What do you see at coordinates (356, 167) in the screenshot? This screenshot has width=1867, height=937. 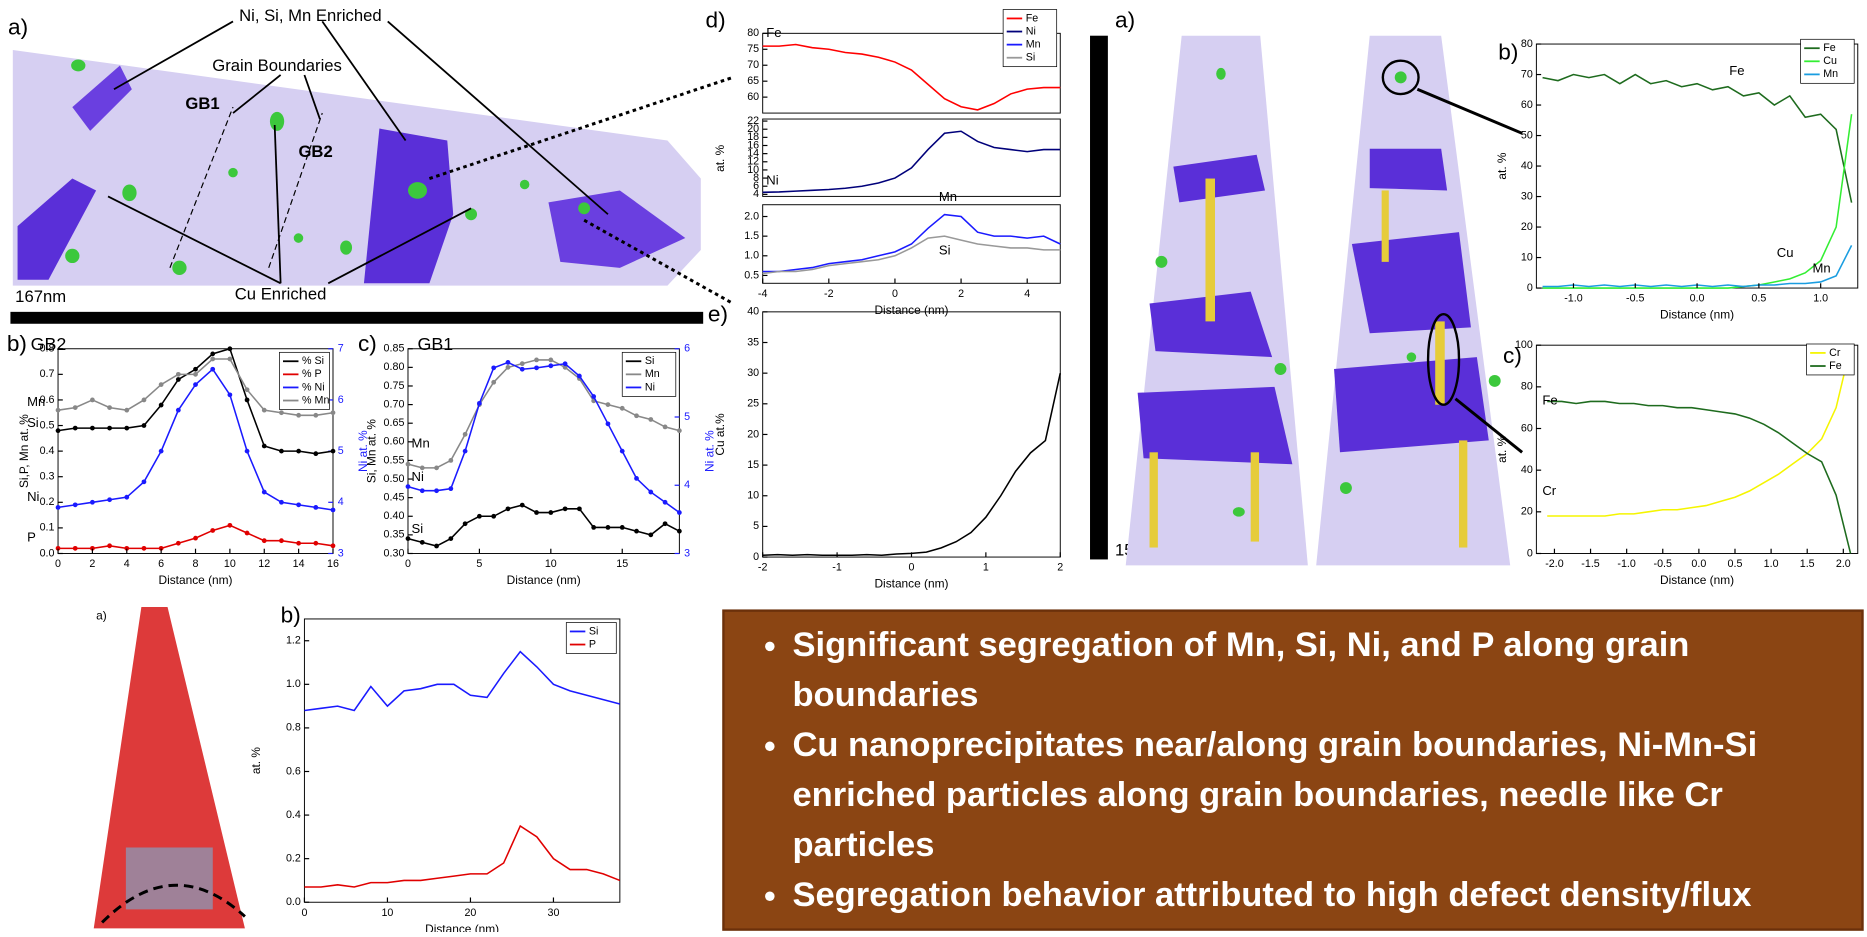 I see `atom-cloud` at bounding box center [356, 167].